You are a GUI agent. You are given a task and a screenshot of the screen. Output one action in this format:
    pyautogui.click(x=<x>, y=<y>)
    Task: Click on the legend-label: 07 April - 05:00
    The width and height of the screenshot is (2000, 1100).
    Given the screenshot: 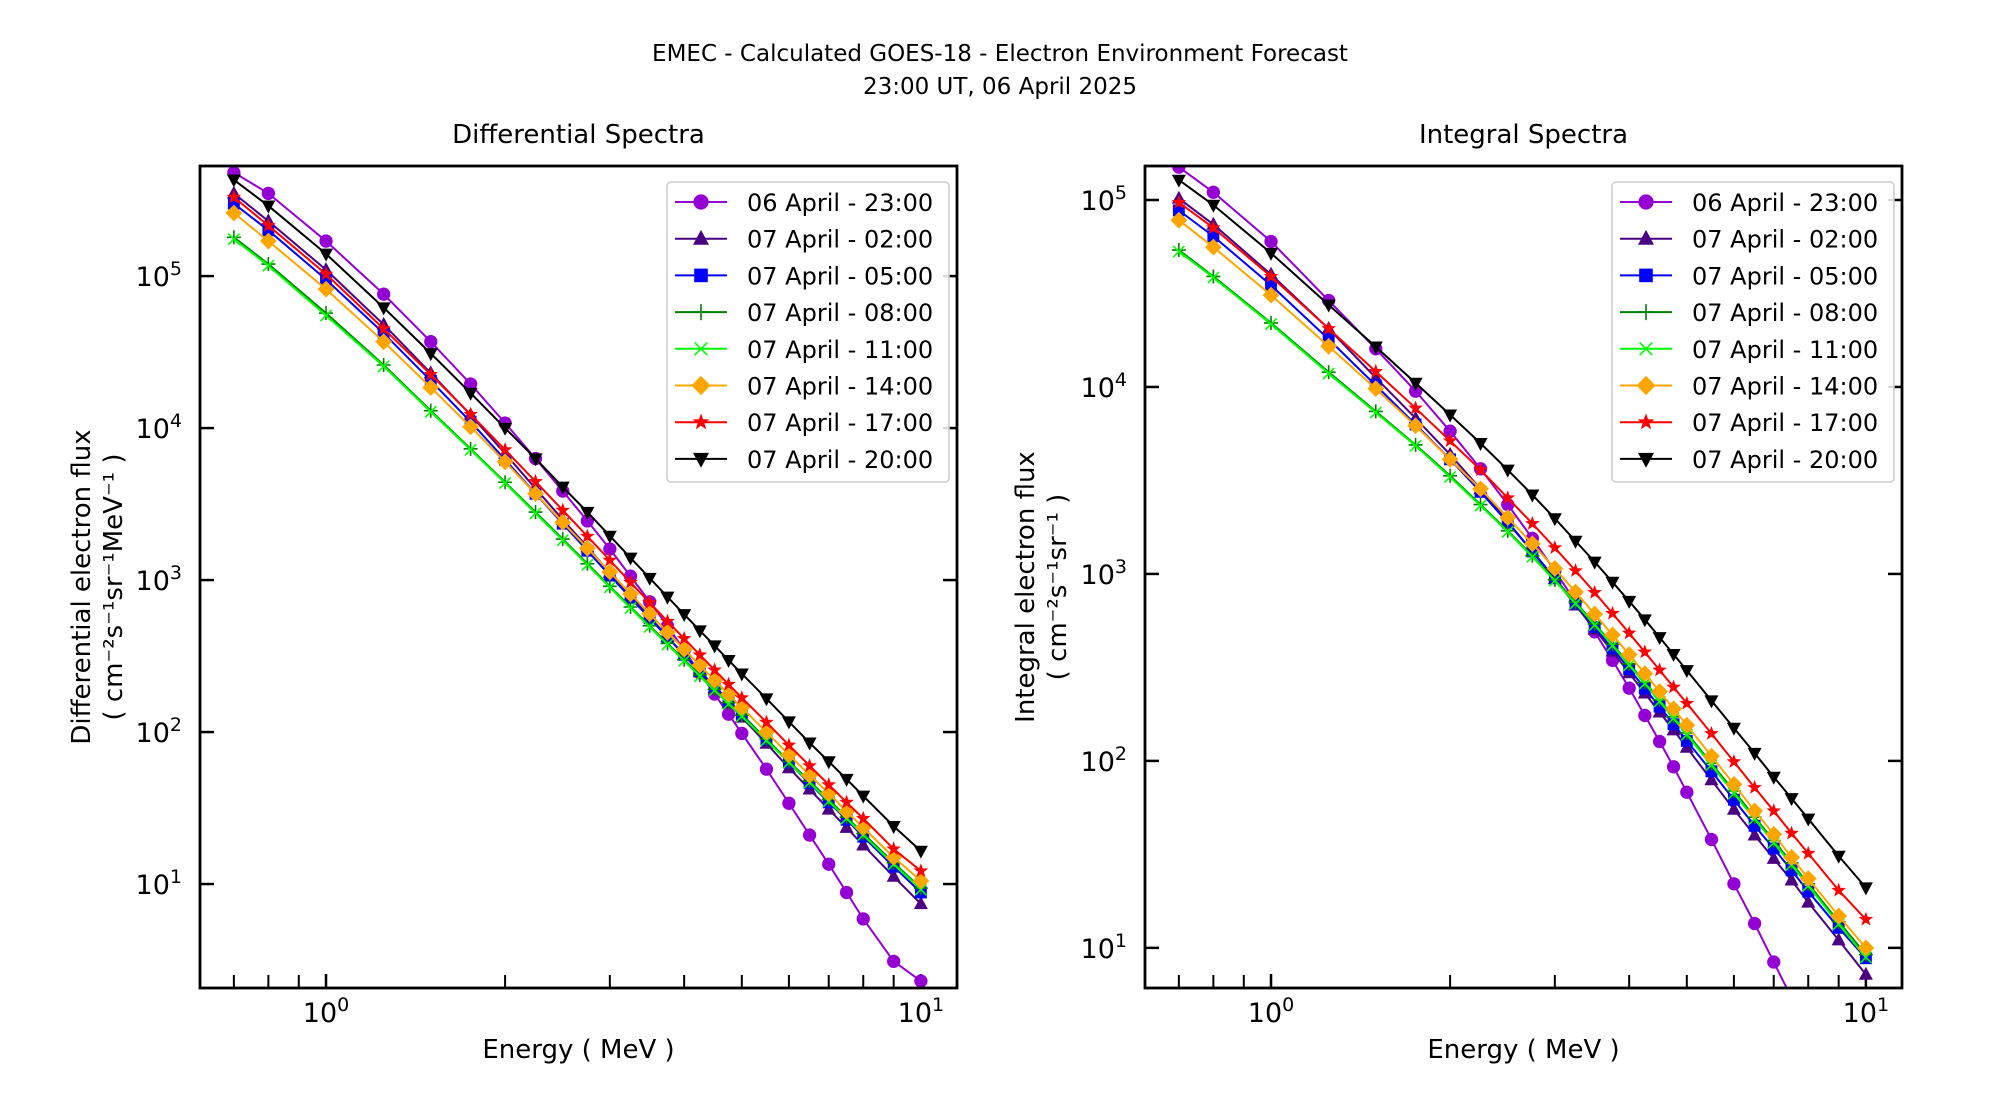 What is the action you would take?
    pyautogui.click(x=840, y=276)
    